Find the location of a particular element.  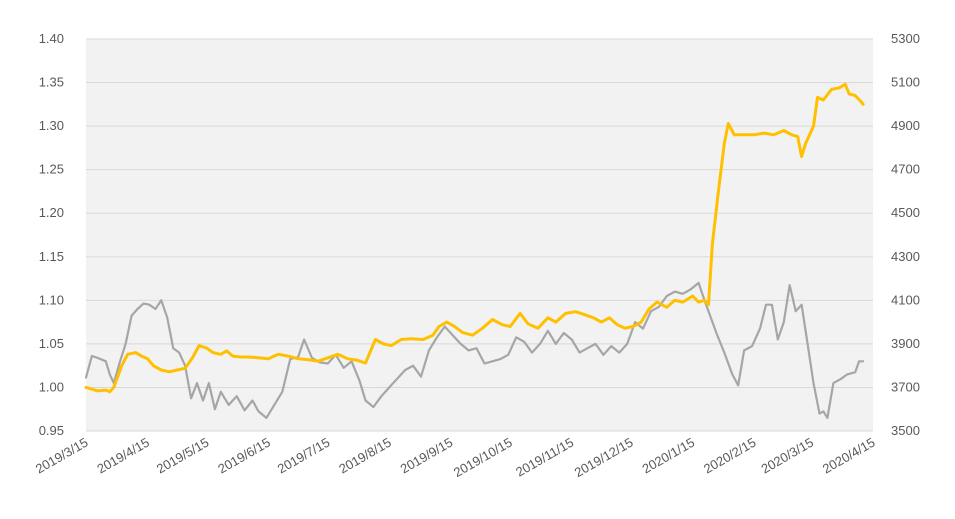

right-axis-tick-label: 4900 is located at coordinates (905, 125).